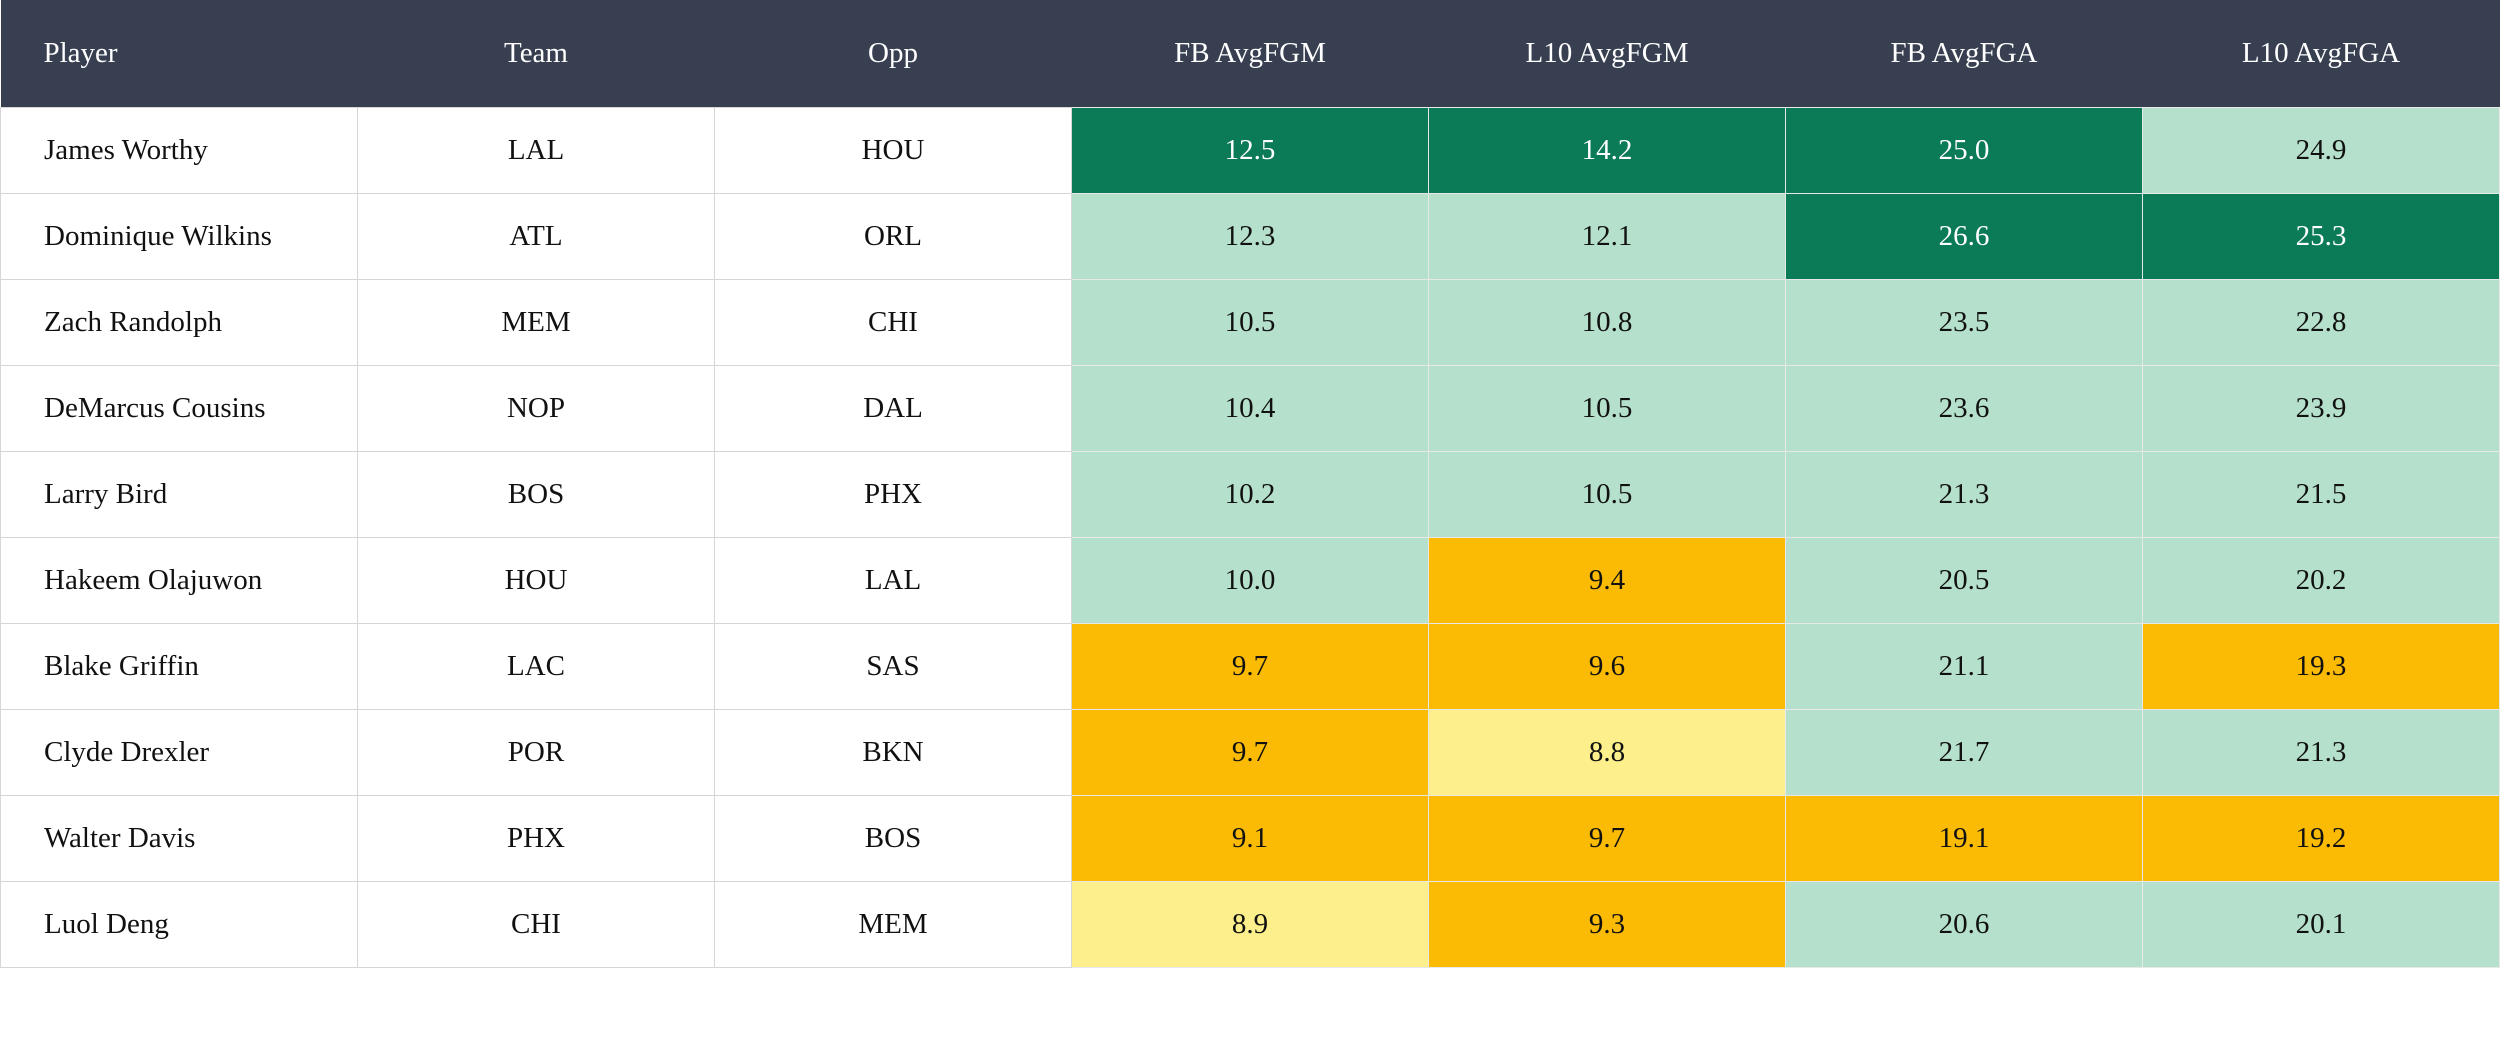 This screenshot has width=2500, height=1050. I want to click on text-cell: ATL, so click(536, 236).